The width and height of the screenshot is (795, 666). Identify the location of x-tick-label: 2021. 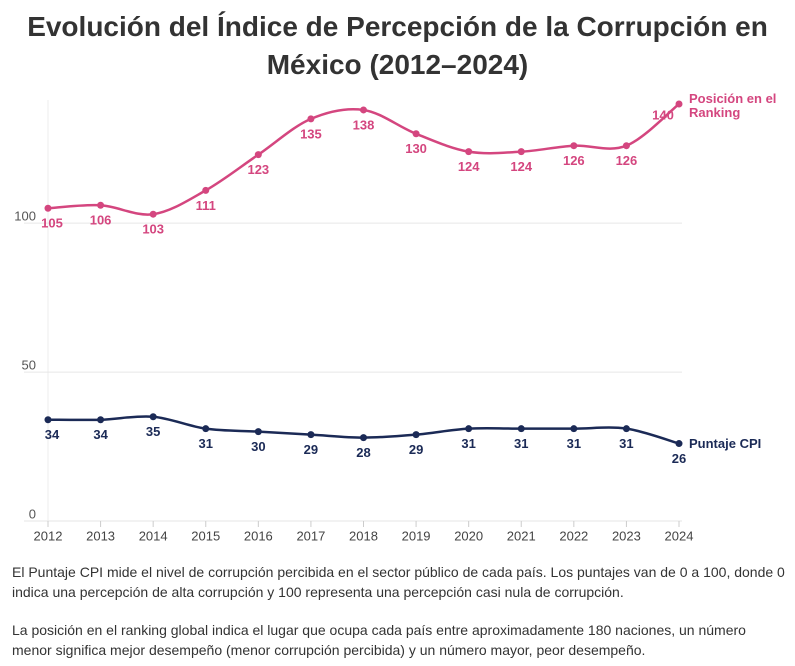
(521, 535).